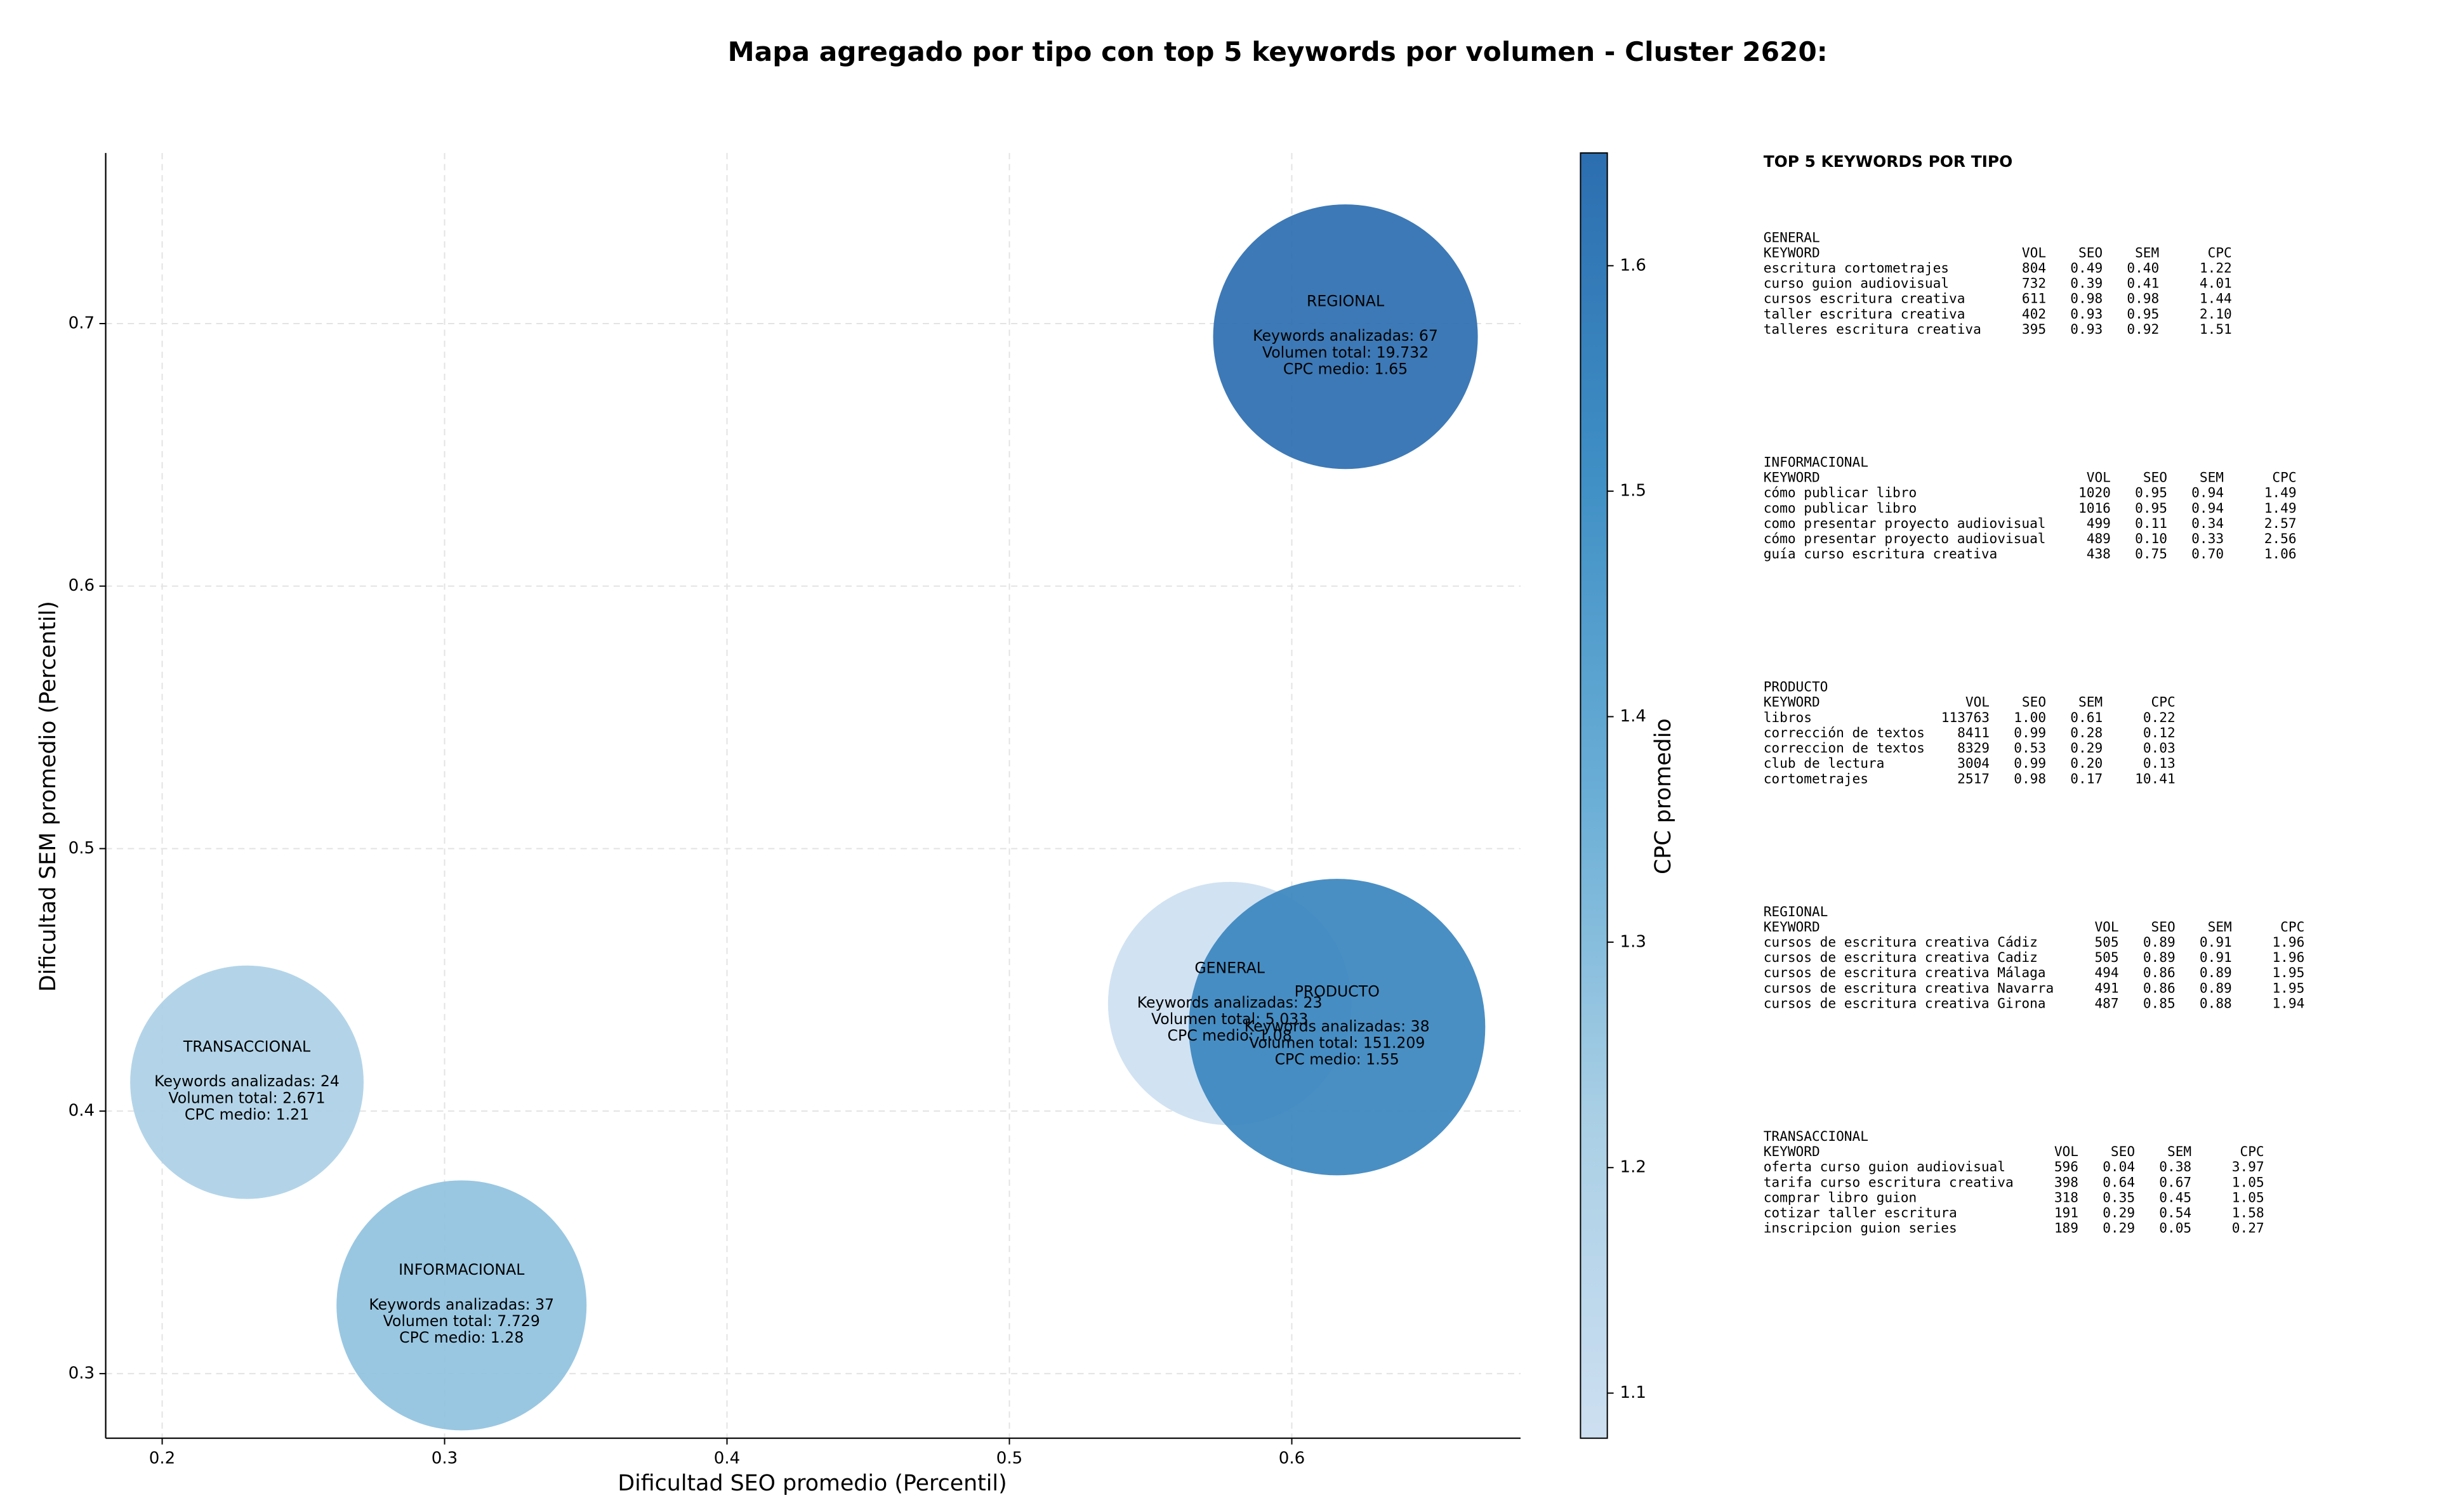  Describe the element at coordinates (1345, 369) in the screenshot. I see `bubble-annotation: CPC medio: 1.65` at that location.